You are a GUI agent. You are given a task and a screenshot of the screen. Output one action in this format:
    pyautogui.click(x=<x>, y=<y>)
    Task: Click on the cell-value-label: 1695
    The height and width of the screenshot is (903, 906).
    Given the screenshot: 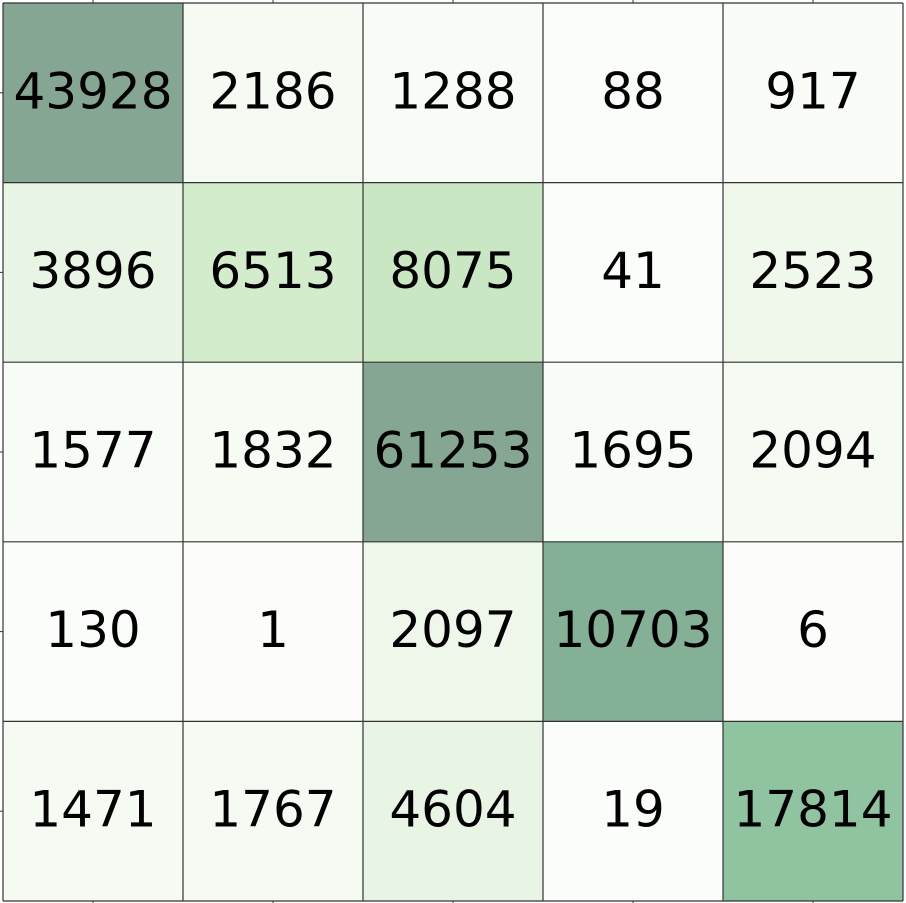 What is the action you would take?
    pyautogui.click(x=632, y=451)
    